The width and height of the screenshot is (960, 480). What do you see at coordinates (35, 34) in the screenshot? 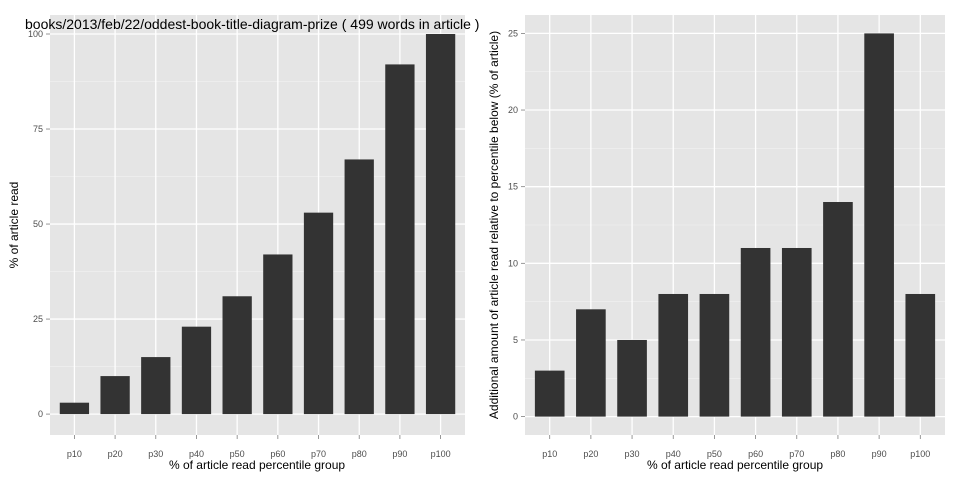
I see `y-tick-label: 100` at bounding box center [35, 34].